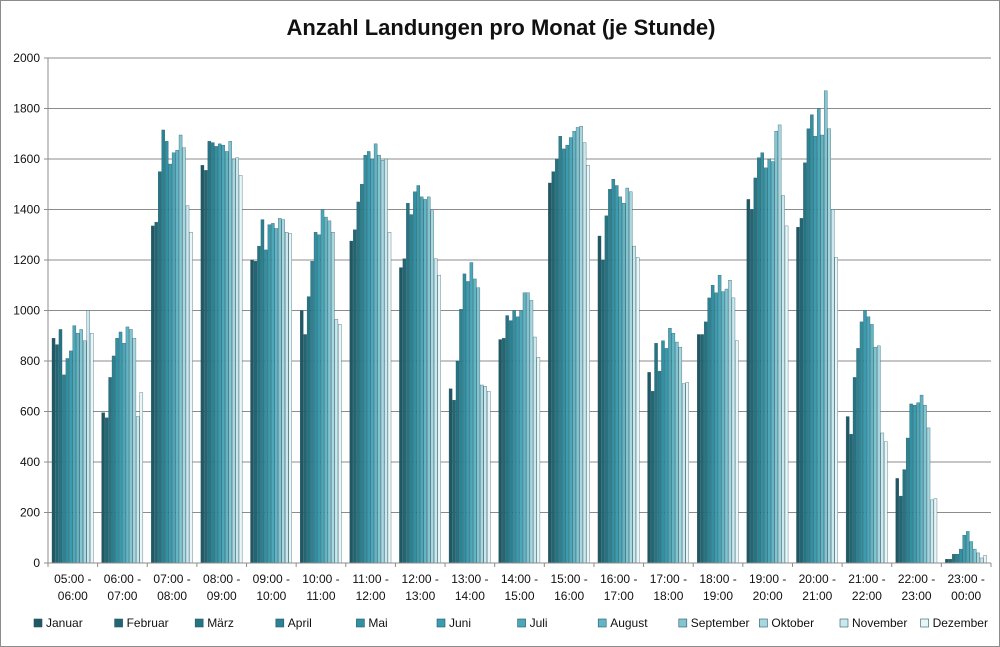 This screenshot has height=647, width=1000. What do you see at coordinates (454, 481) in the screenshot?
I see `bar-februar-8: Februar: 645` at bounding box center [454, 481].